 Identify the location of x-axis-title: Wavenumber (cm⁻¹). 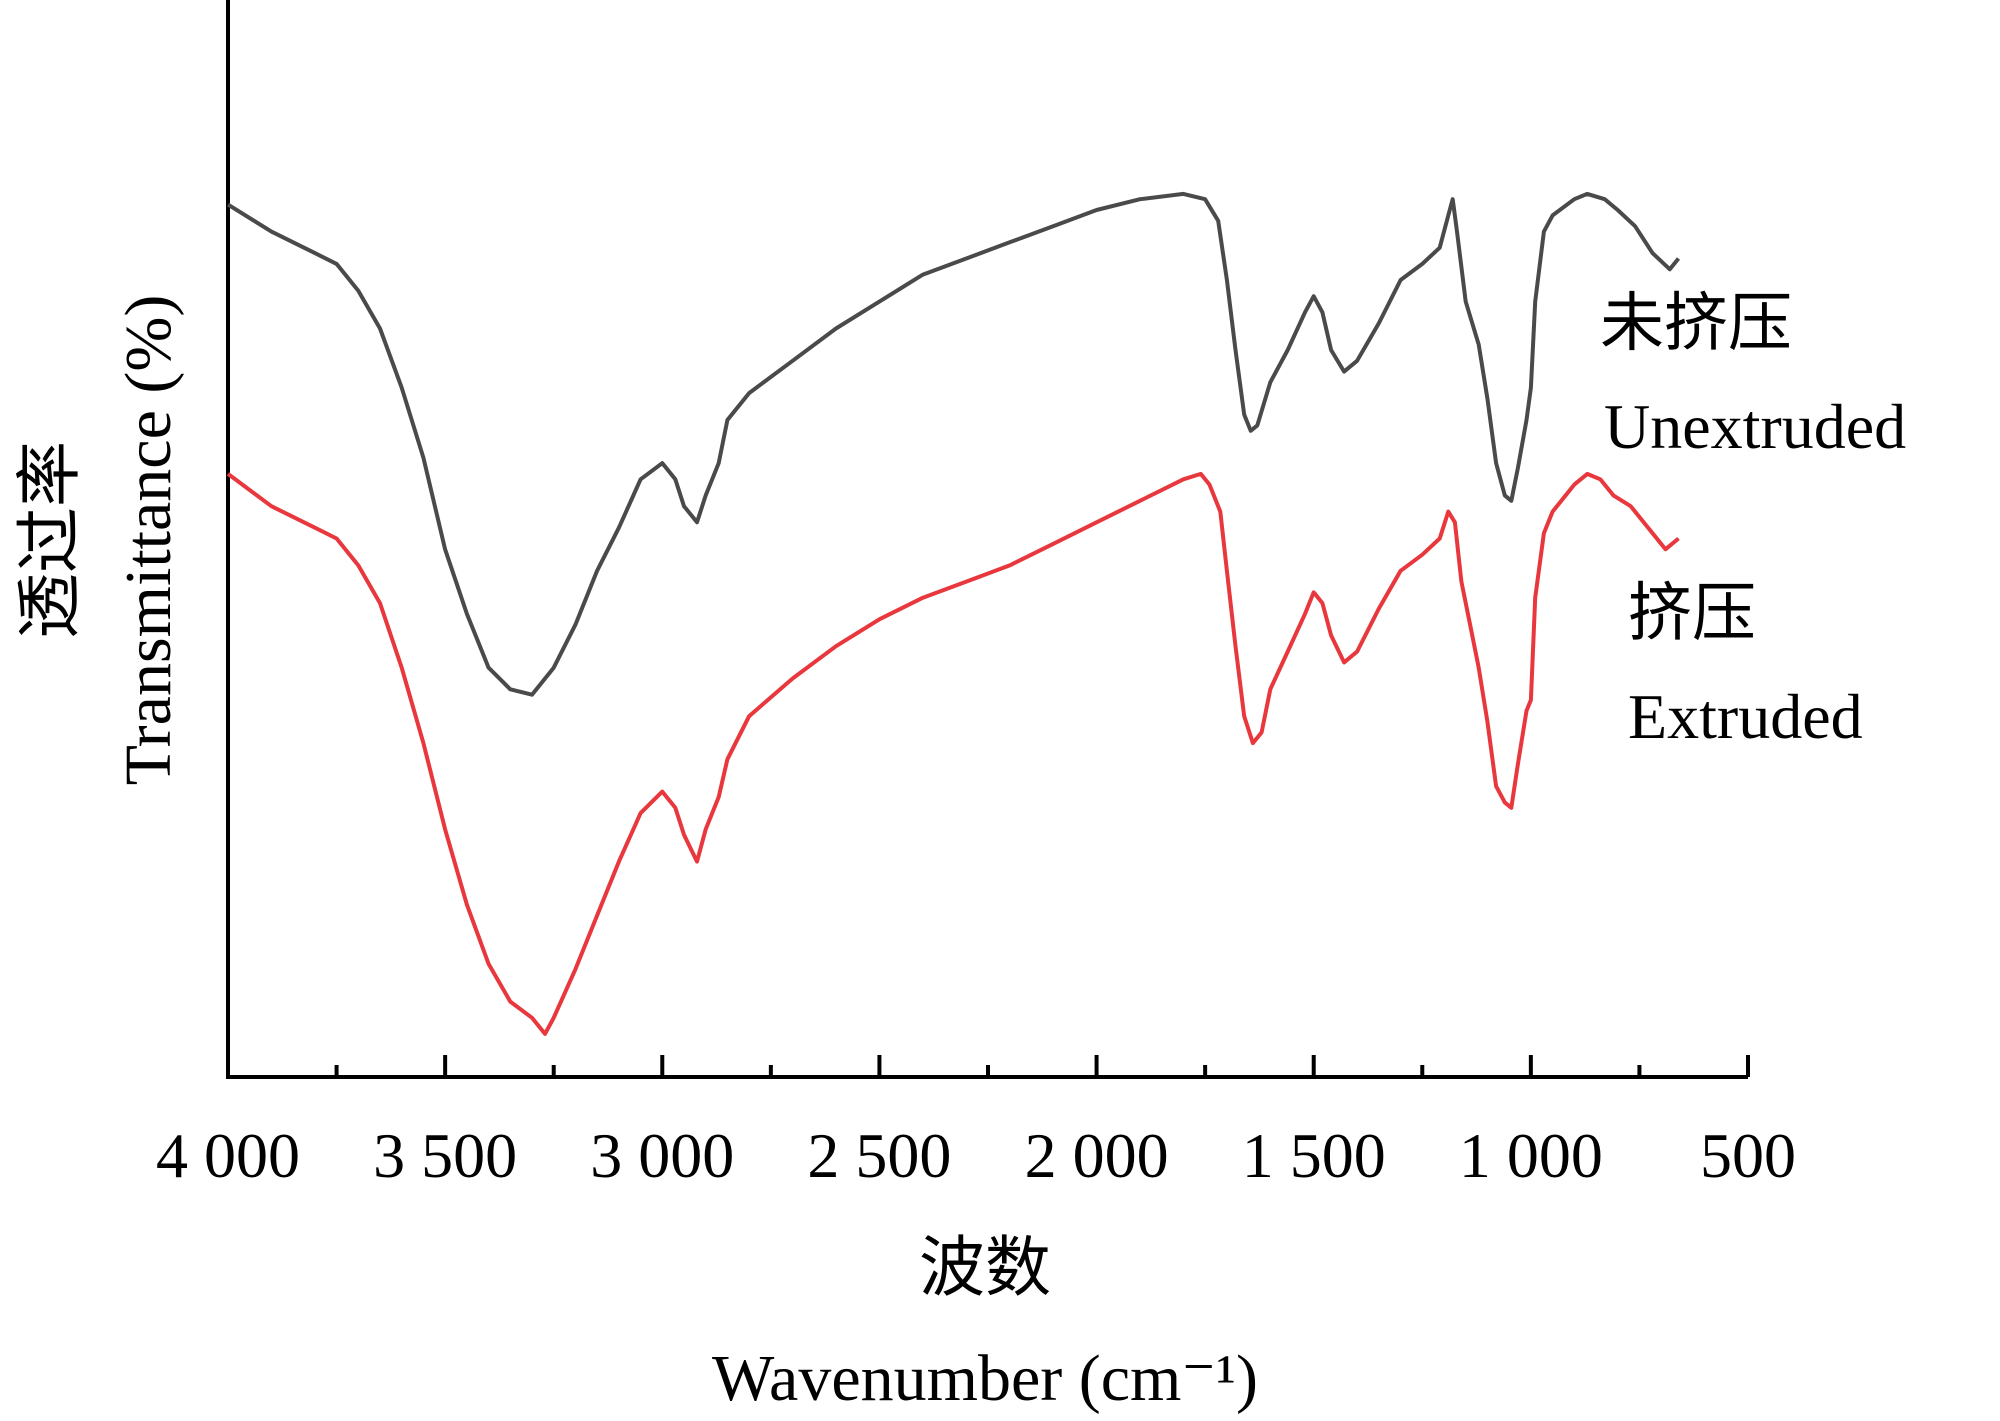
(985, 1378).